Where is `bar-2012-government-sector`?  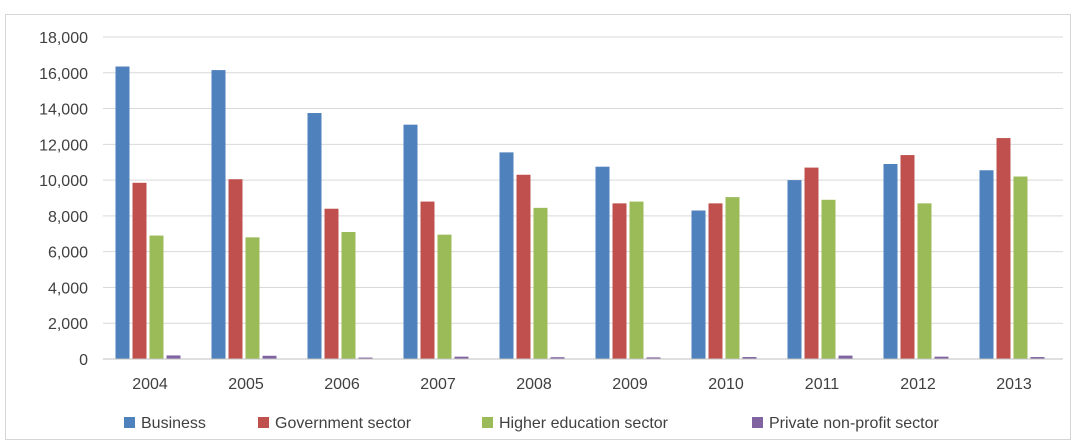 bar-2012-government-sector is located at coordinates (907, 257).